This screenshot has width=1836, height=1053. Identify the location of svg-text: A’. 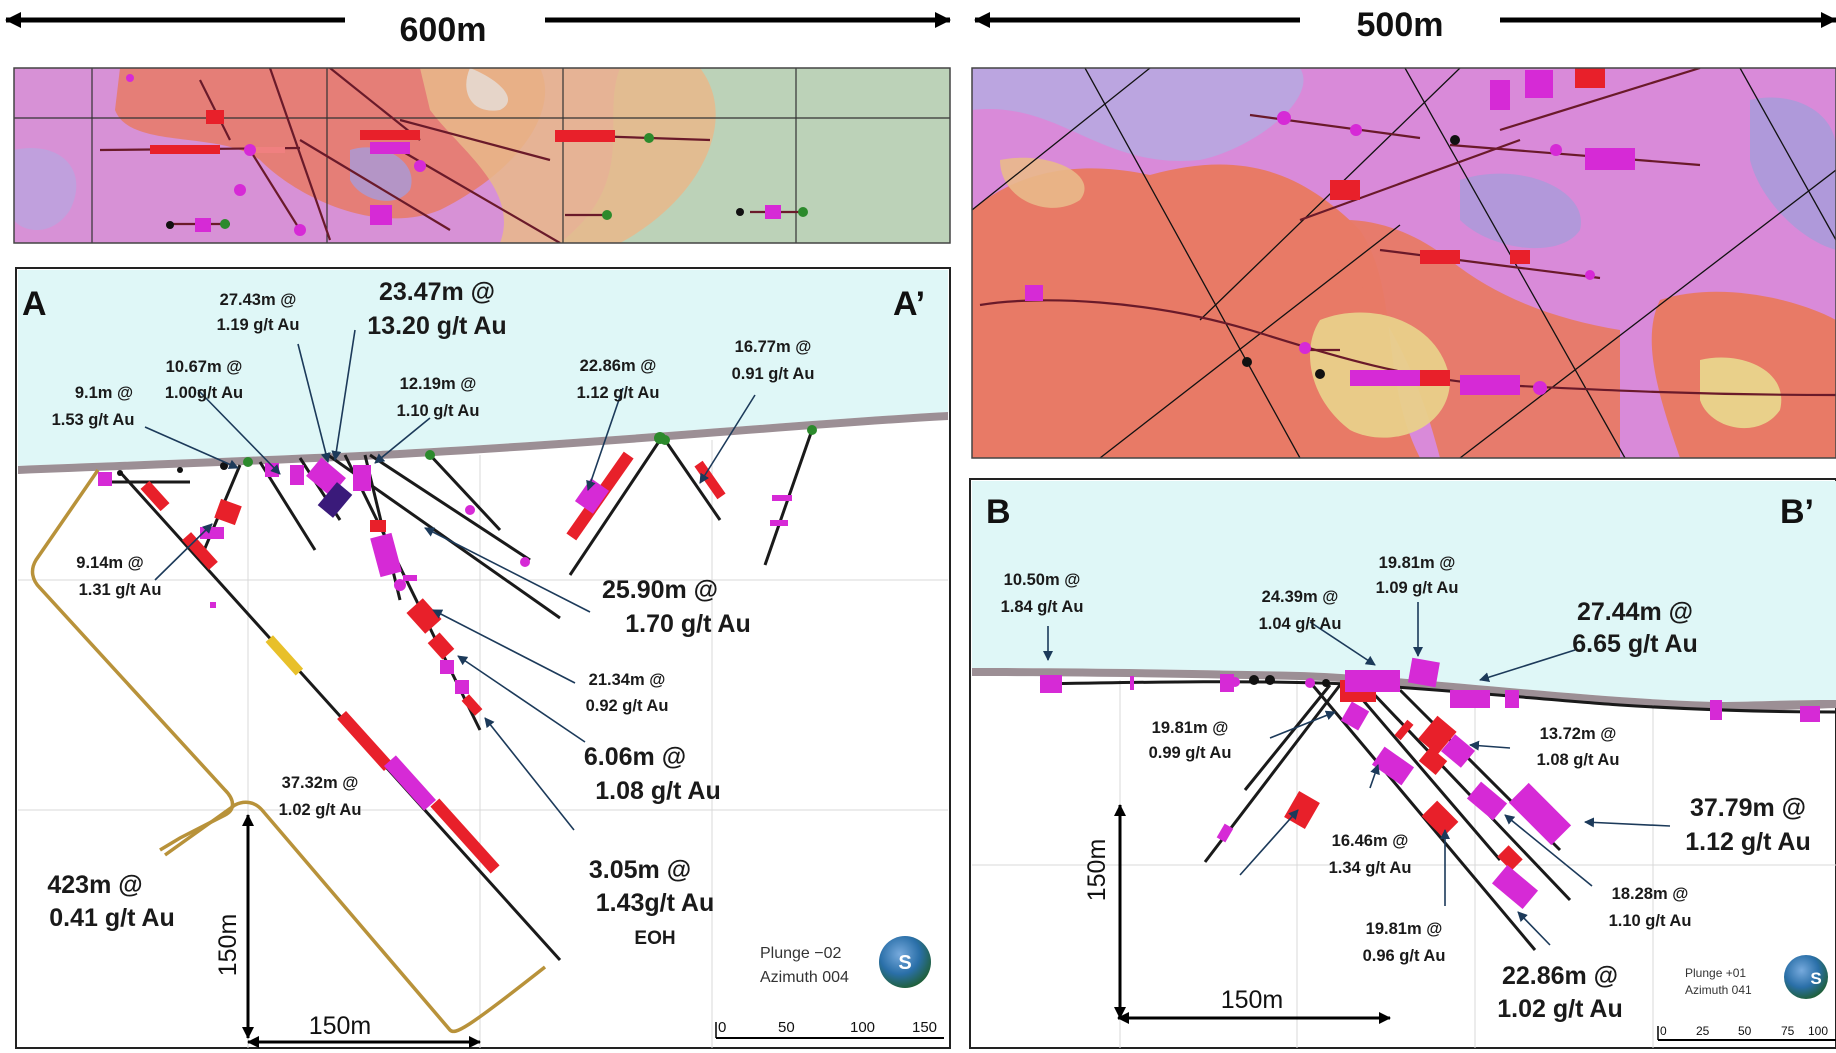
(909, 304).